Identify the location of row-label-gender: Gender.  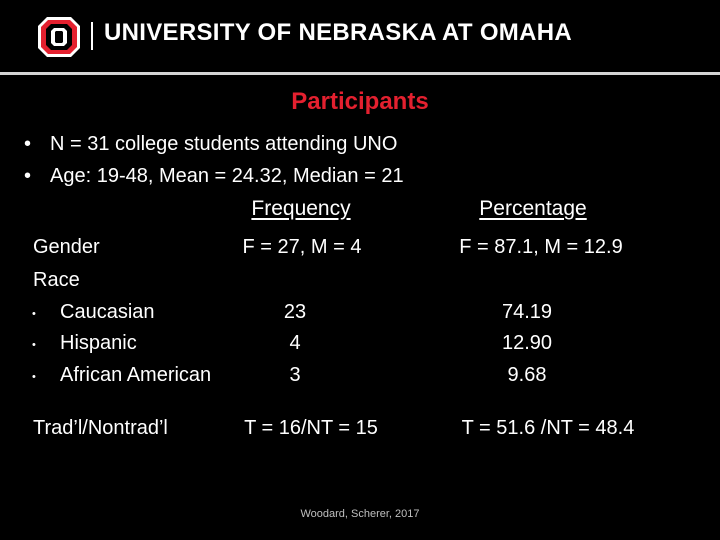
(66, 247).